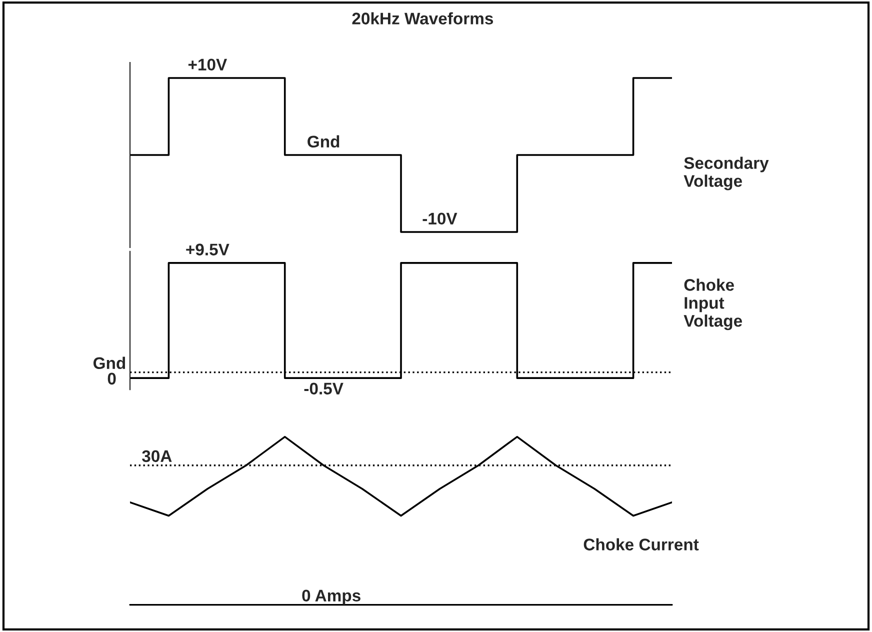 This screenshot has width=872, height=632. What do you see at coordinates (157, 456) in the screenshot?
I see `ref-line-label: 30A` at bounding box center [157, 456].